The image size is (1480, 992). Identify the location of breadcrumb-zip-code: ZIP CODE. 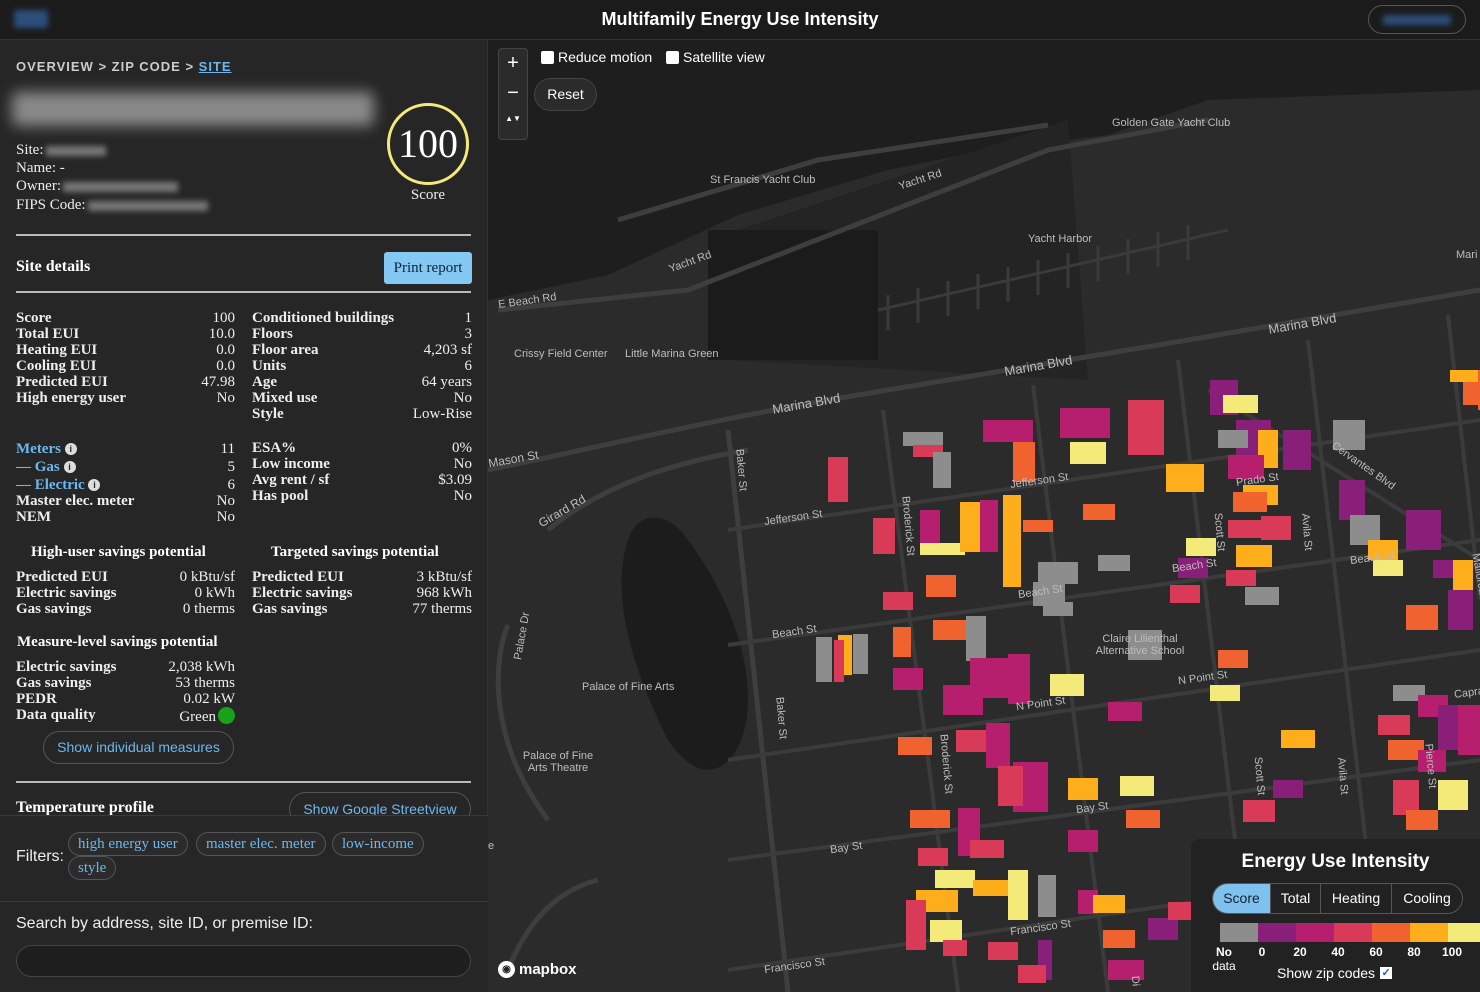
(146, 66).